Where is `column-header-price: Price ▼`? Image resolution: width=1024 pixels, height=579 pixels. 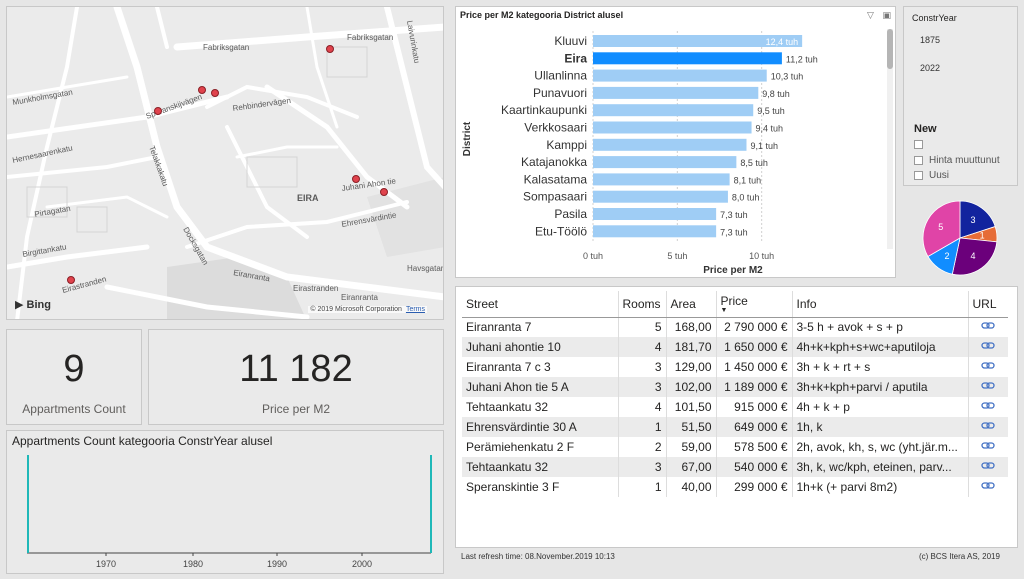
column-header-price: Price ▼ is located at coordinates (754, 304).